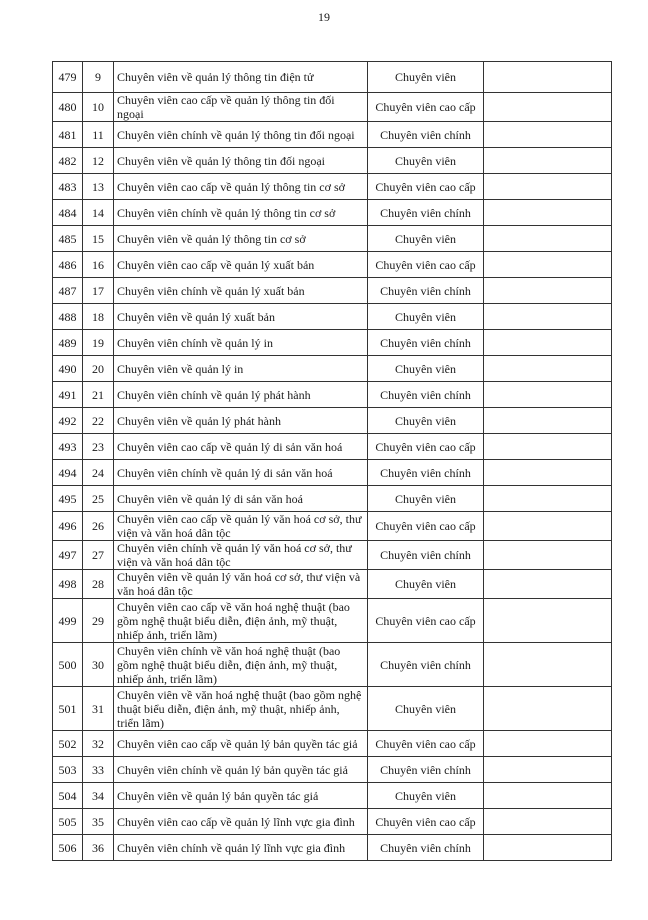 The height and width of the screenshot is (920, 648). I want to click on row-number: 486, so click(67, 264).